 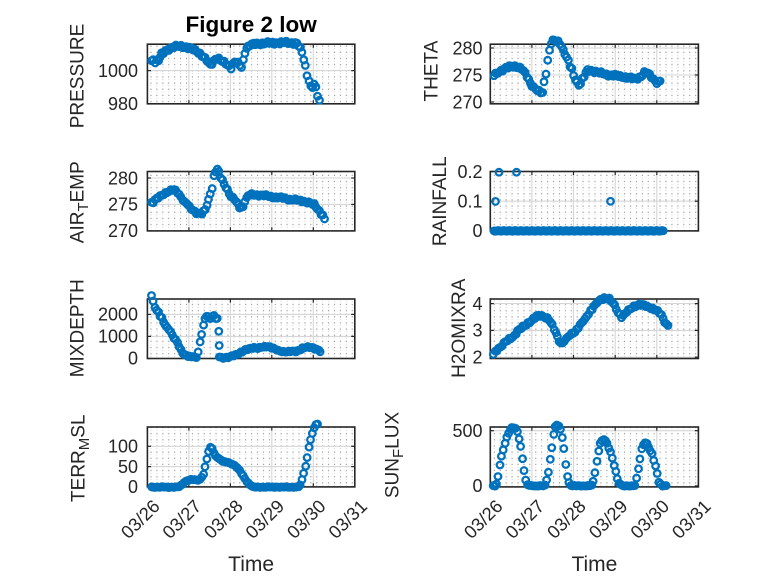 What do you see at coordinates (251, 24) in the screenshot?
I see `svg-text: Figure 2 low` at bounding box center [251, 24].